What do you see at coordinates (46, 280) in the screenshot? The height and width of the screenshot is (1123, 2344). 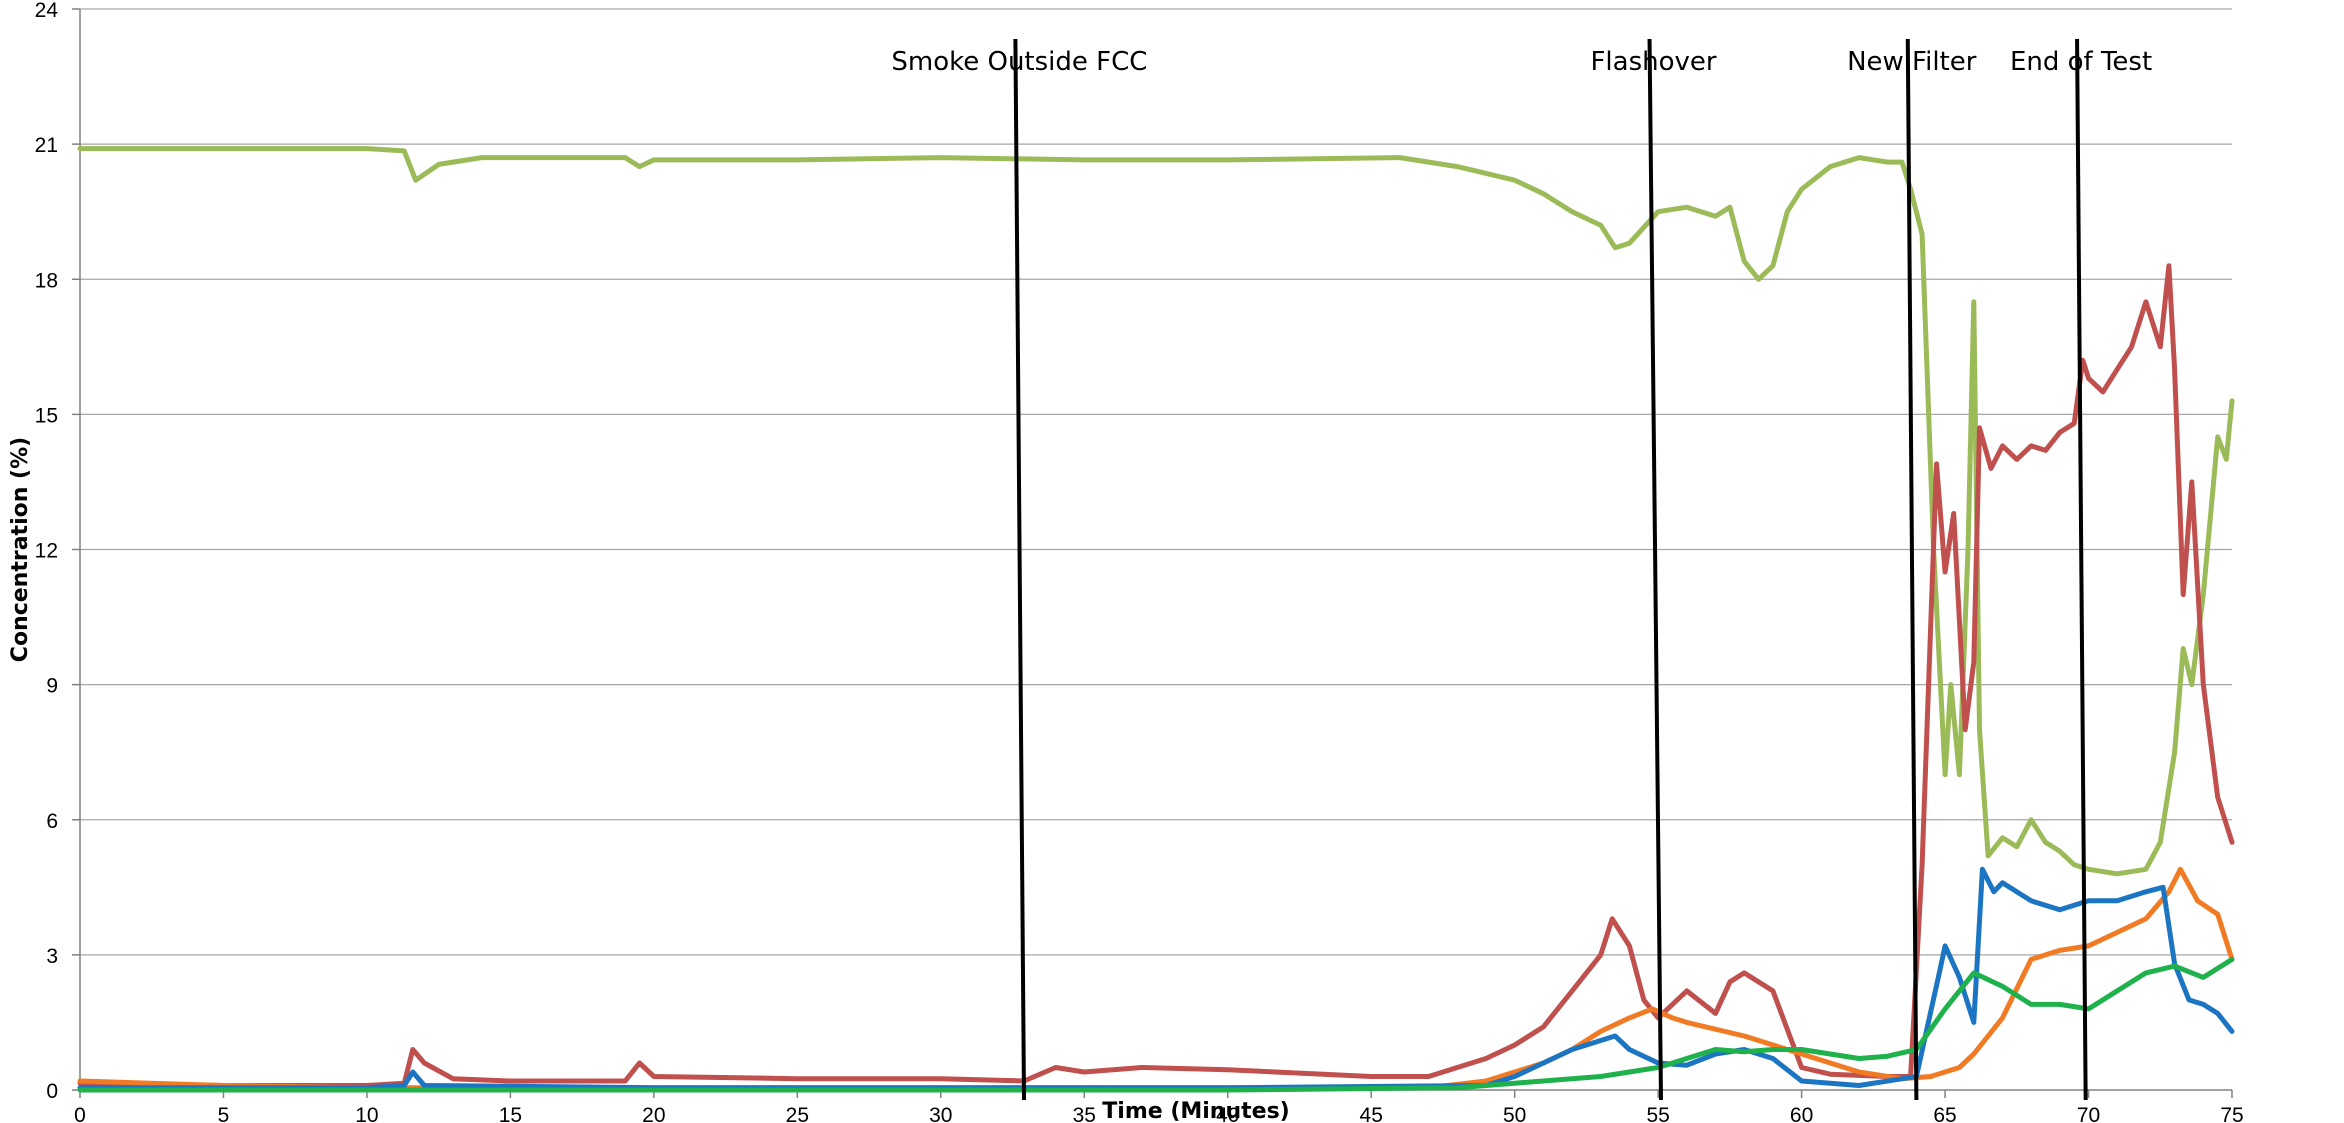 I see `y-tick-label: 18` at bounding box center [46, 280].